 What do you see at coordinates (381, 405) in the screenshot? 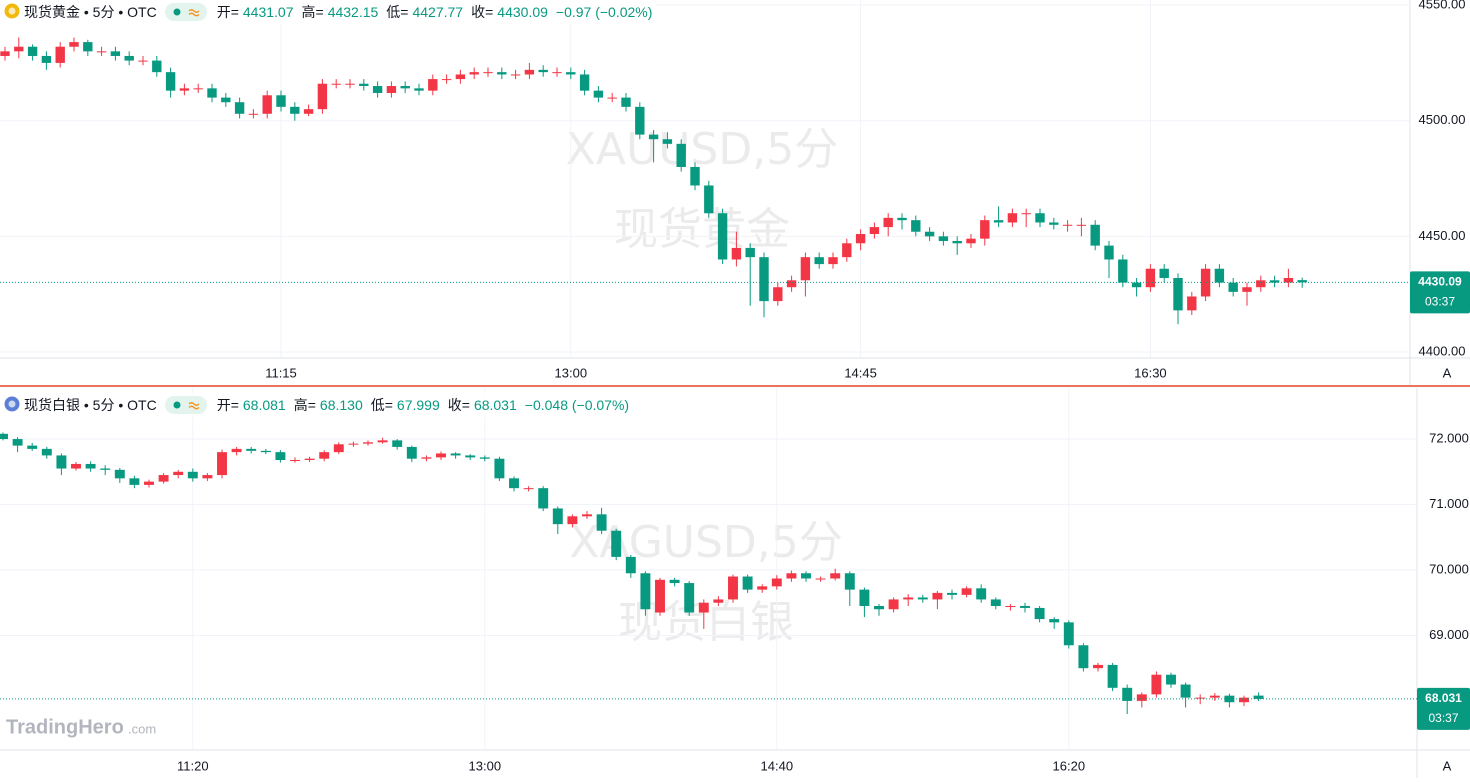
I see `ohlc-label: 低=` at bounding box center [381, 405].